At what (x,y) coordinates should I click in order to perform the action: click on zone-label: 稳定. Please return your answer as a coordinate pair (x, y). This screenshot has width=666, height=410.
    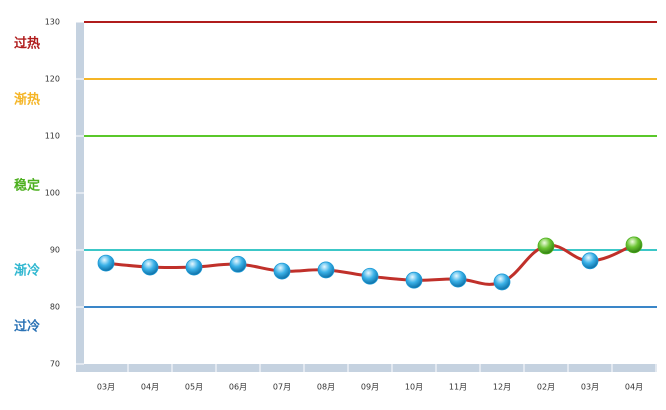
    Looking at the image, I should click on (27, 186).